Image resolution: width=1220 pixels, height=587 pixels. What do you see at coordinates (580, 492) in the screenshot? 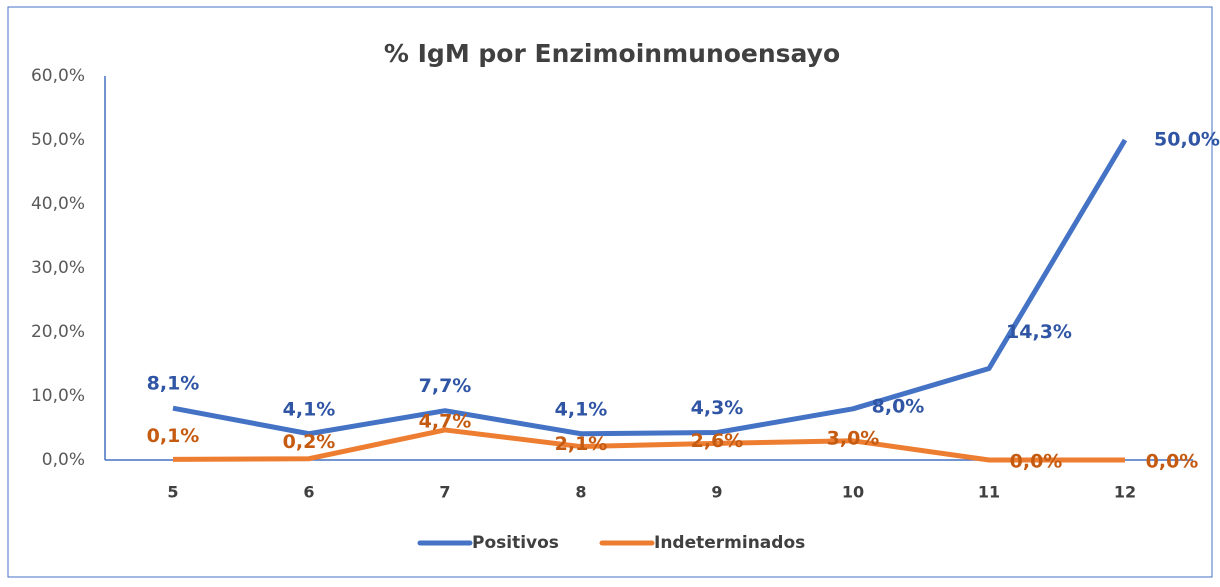
I see `x-tick-label: 8` at bounding box center [580, 492].